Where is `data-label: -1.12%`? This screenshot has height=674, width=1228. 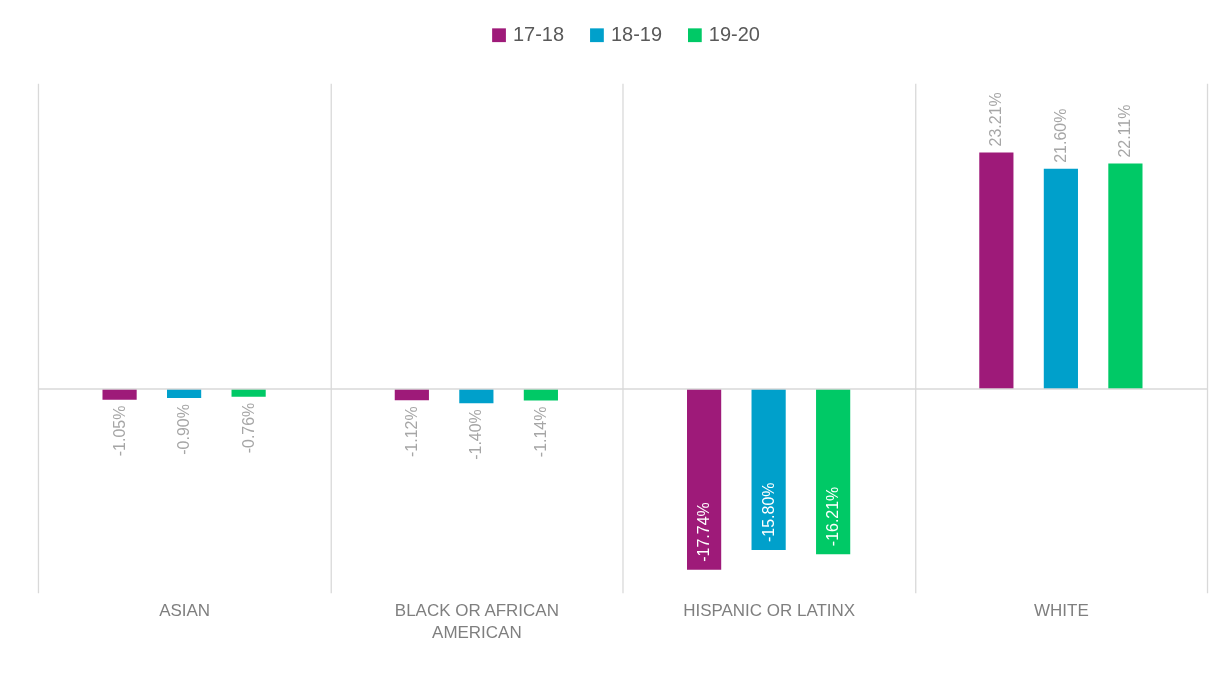
data-label: -1.12% is located at coordinates (411, 431).